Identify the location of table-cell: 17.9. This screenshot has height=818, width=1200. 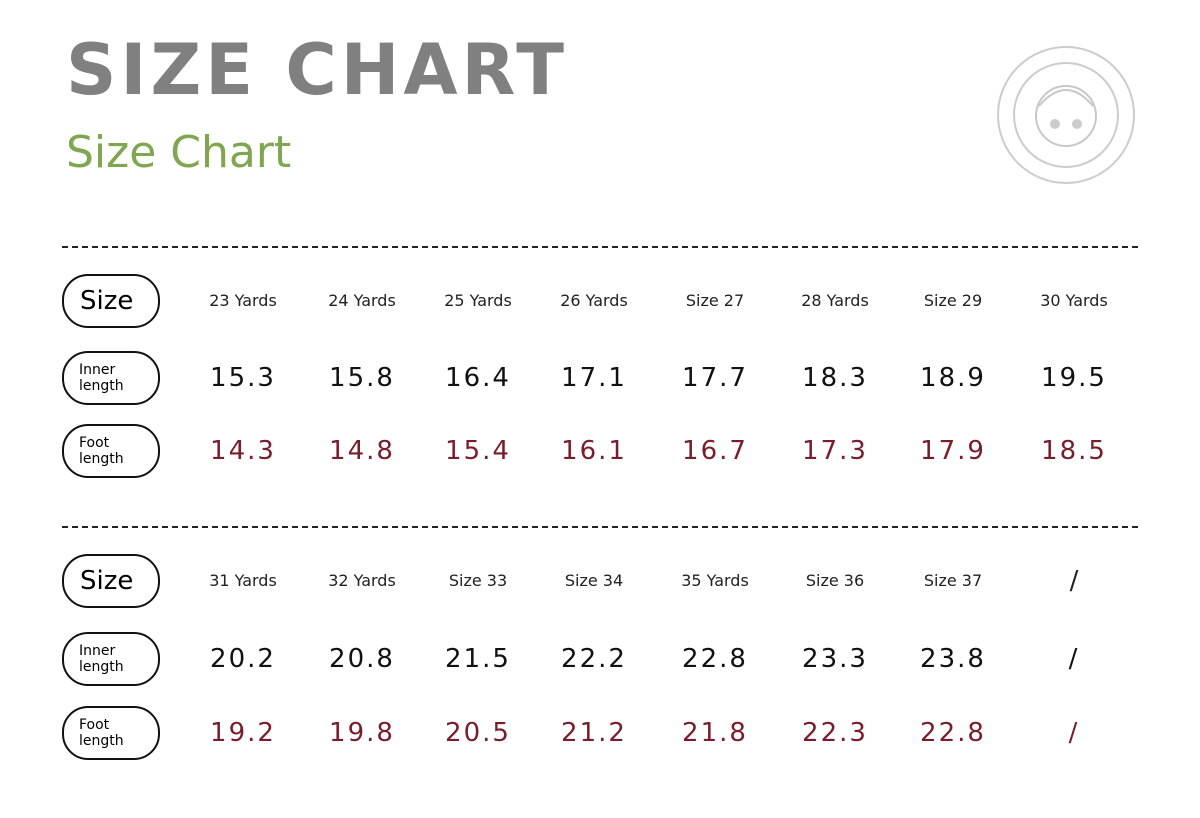
(953, 451).